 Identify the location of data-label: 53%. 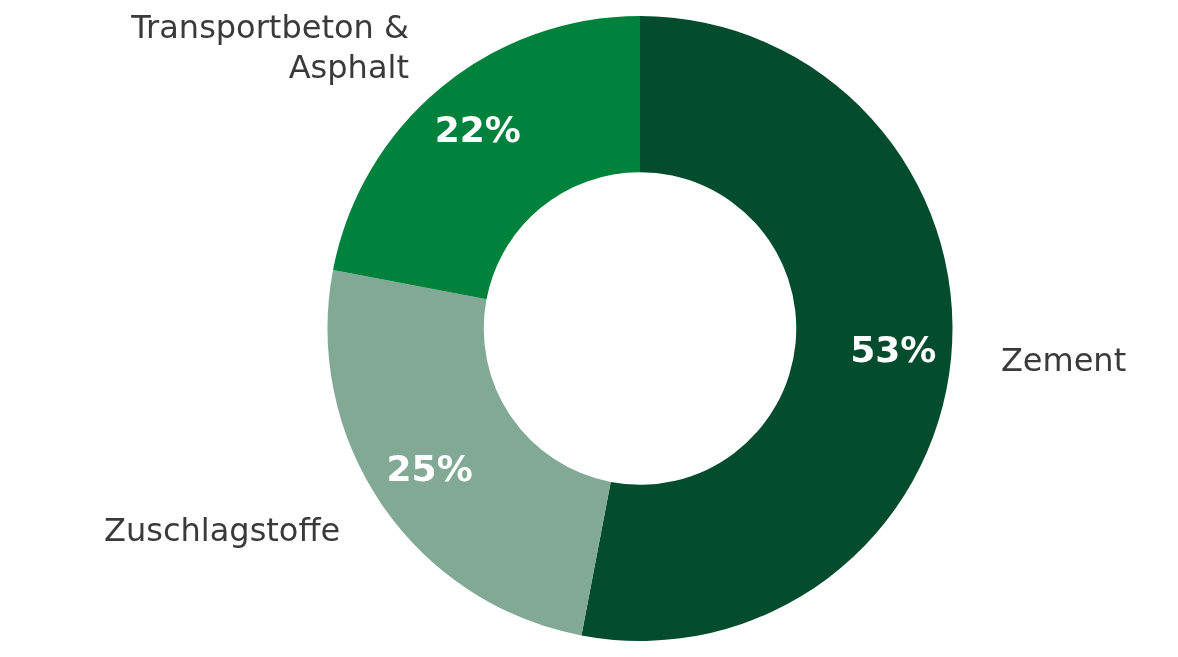
(893, 349).